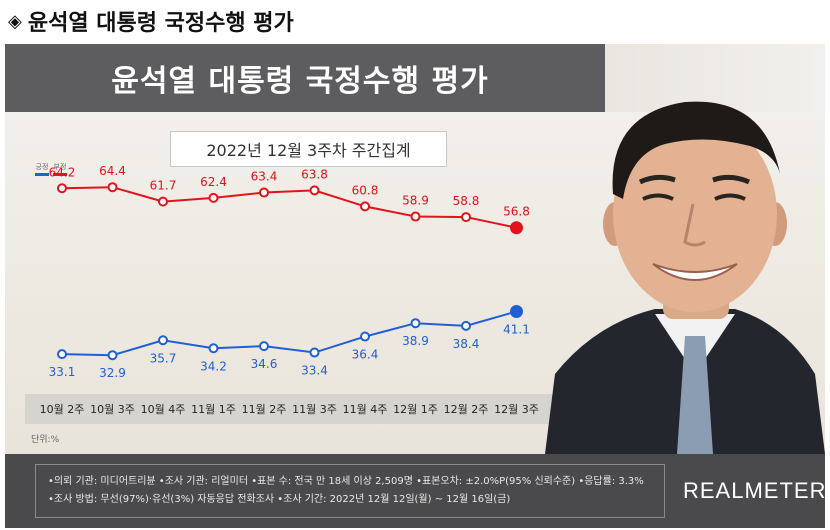 Image resolution: width=830 pixels, height=530 pixels. Describe the element at coordinates (466, 201) in the screenshot. I see `data-label-negative: 58.8` at that location.